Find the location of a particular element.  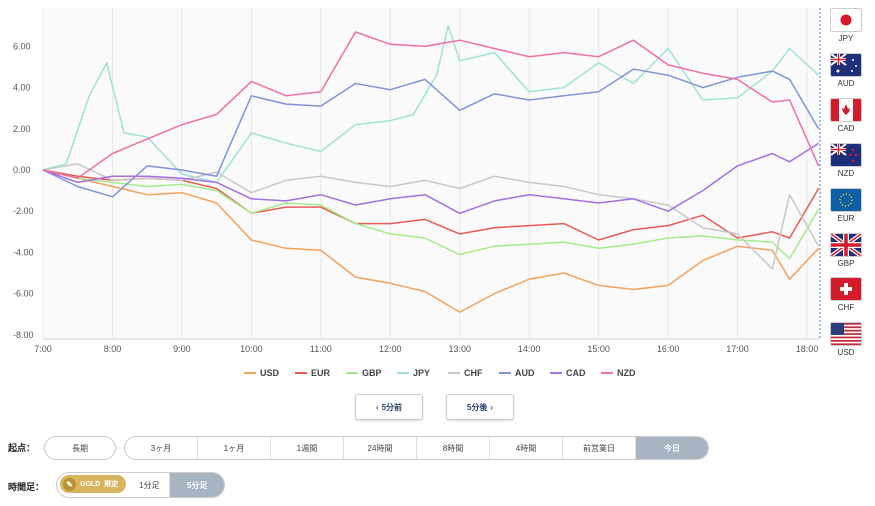

flag-button-jpy: JPY is located at coordinates (846, 30).